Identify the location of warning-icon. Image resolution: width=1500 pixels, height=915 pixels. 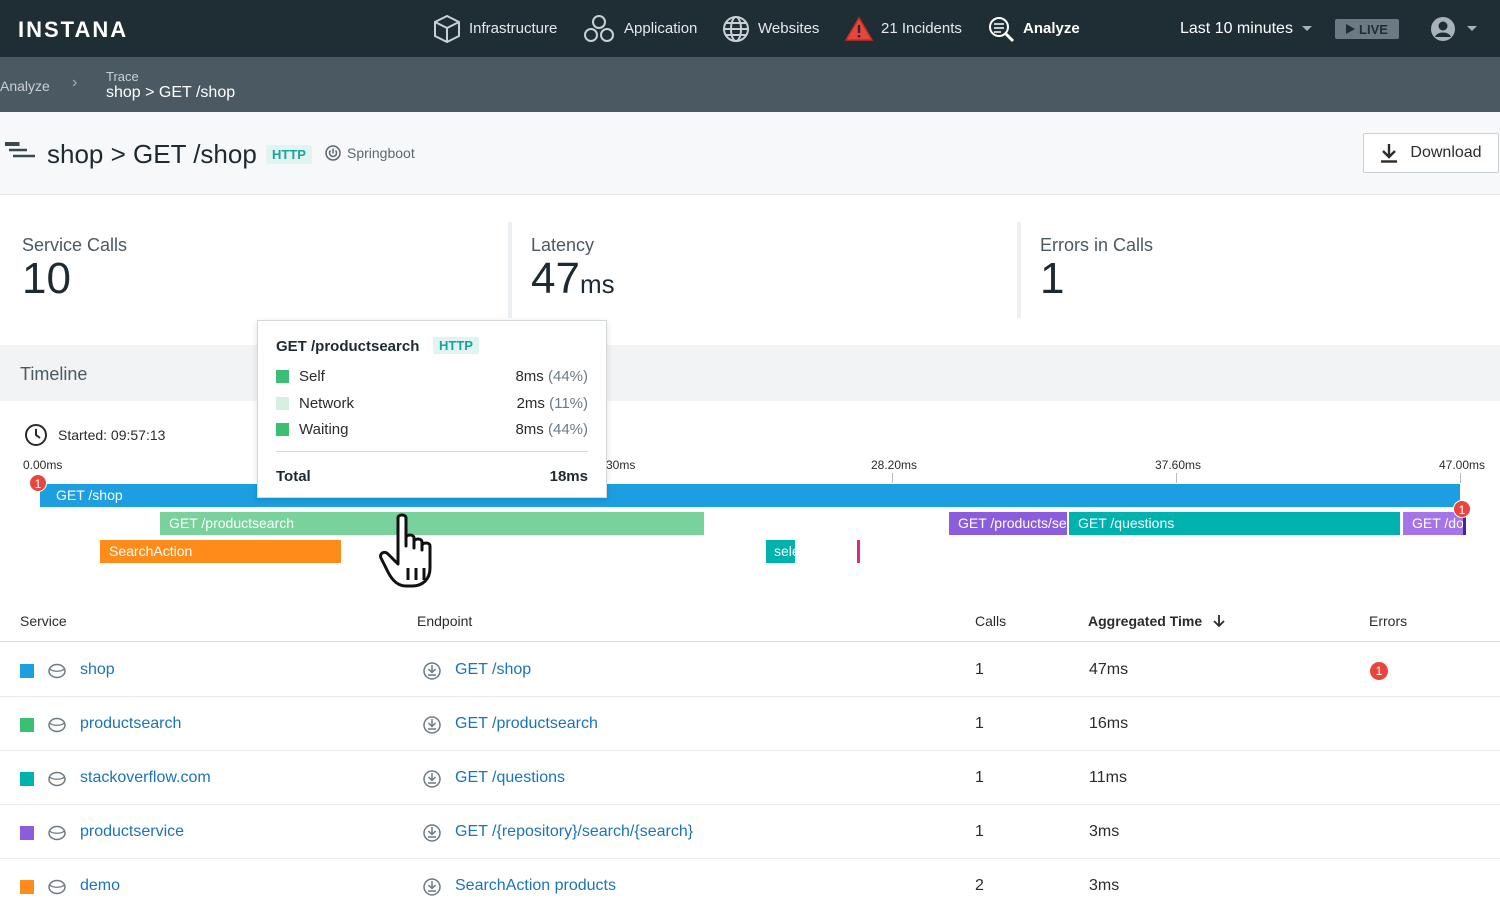
(859, 28).